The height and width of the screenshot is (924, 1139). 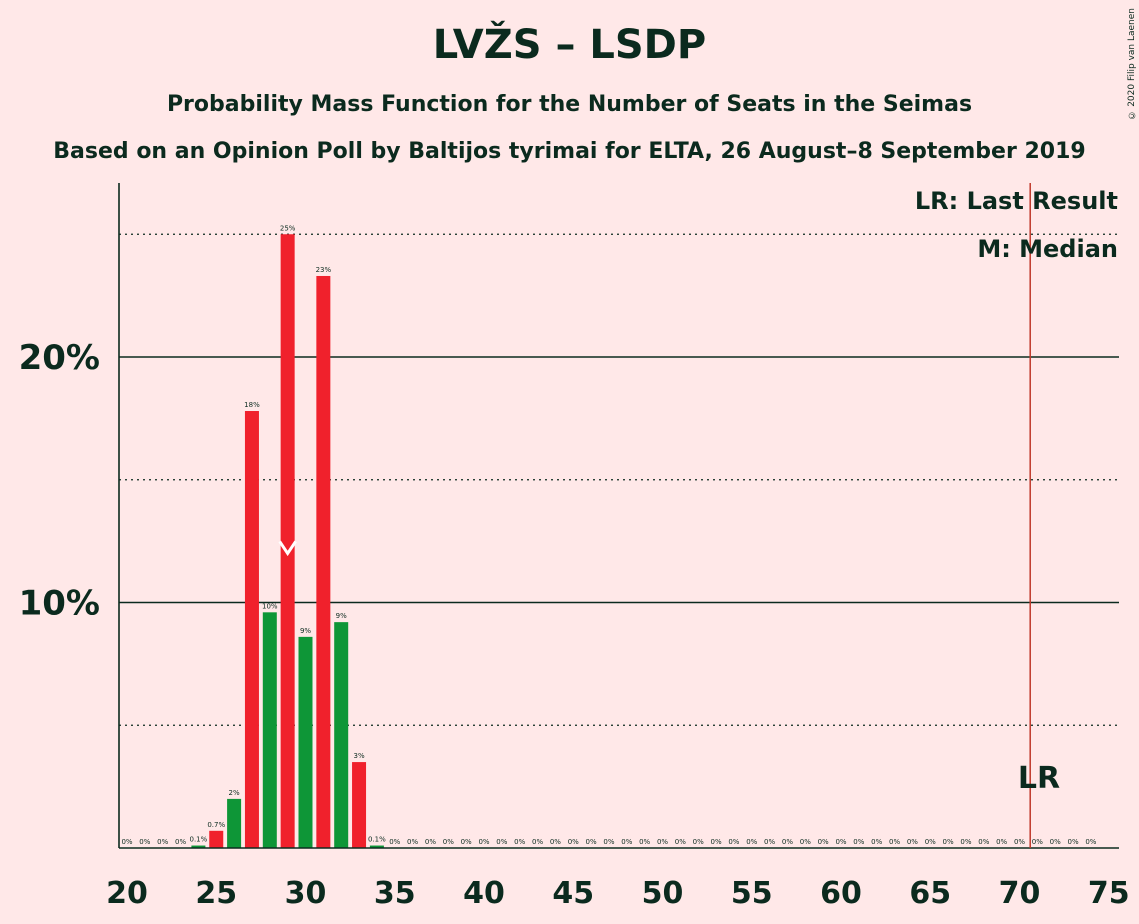 I want to click on x-tick-label: 55, so click(x=752, y=893).